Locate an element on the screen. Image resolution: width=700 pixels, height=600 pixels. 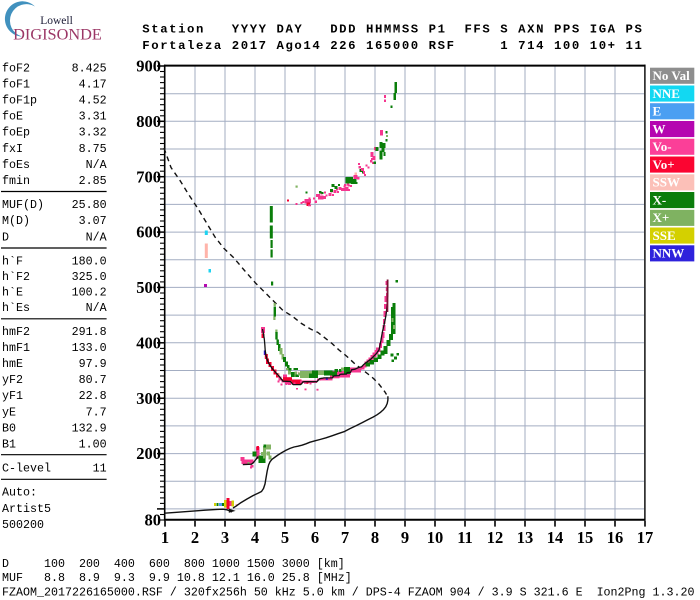
svg-text: SSW is located at coordinates (666, 182).